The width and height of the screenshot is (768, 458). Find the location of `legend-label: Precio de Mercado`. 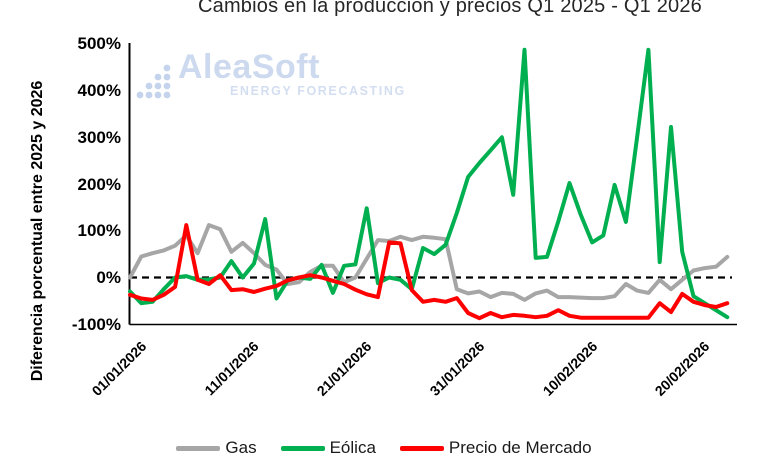

legend-label: Precio de Mercado is located at coordinates (520, 447).